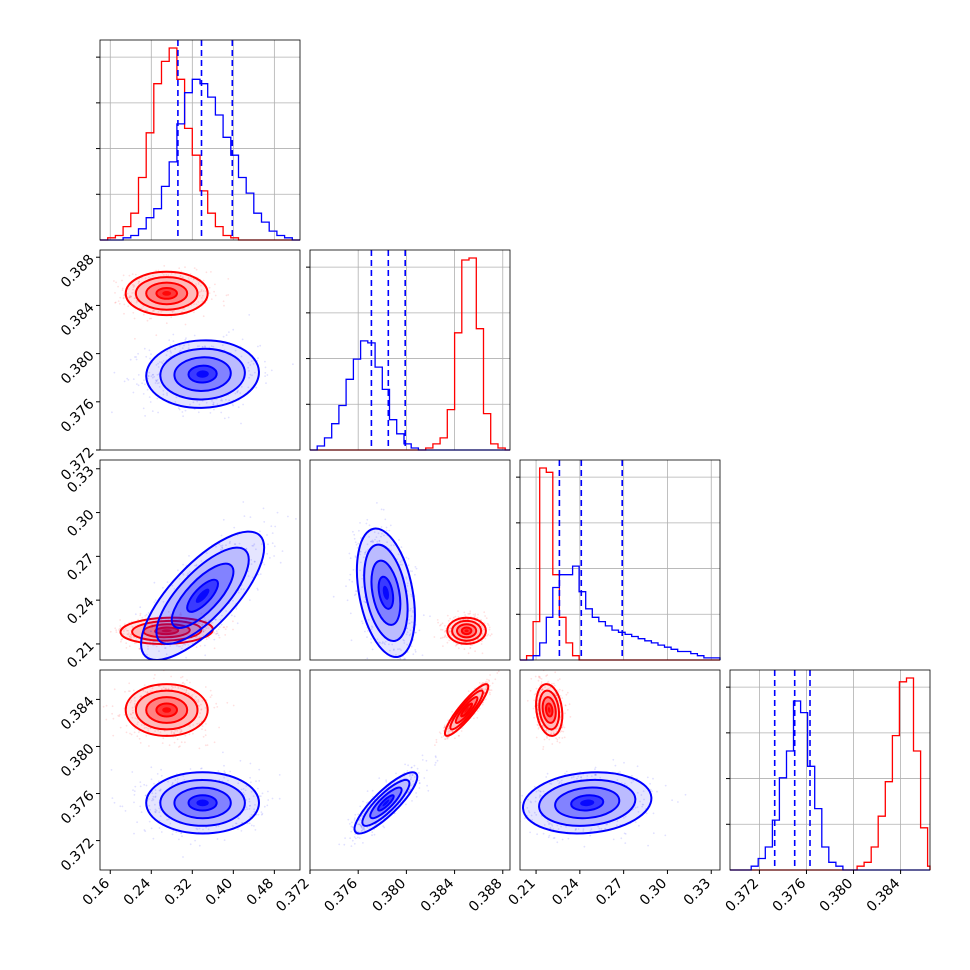  What do you see at coordinates (653, 892) in the screenshot?
I see `x-tick-label: 0.30` at bounding box center [653, 892].